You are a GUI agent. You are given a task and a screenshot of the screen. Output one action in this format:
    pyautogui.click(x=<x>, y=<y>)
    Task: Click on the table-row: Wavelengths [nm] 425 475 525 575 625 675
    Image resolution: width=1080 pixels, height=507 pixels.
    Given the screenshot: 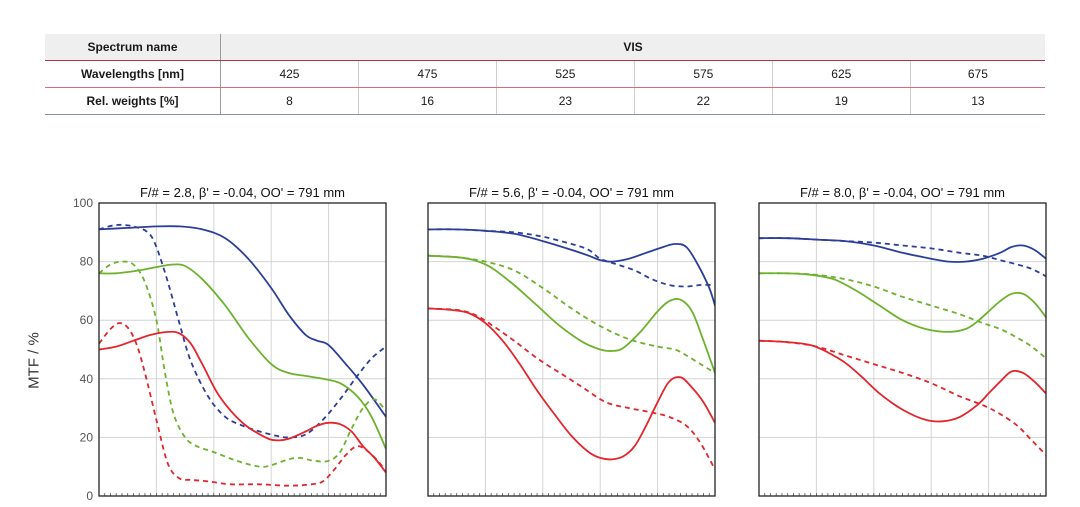 What is the action you would take?
    pyautogui.click(x=545, y=74)
    